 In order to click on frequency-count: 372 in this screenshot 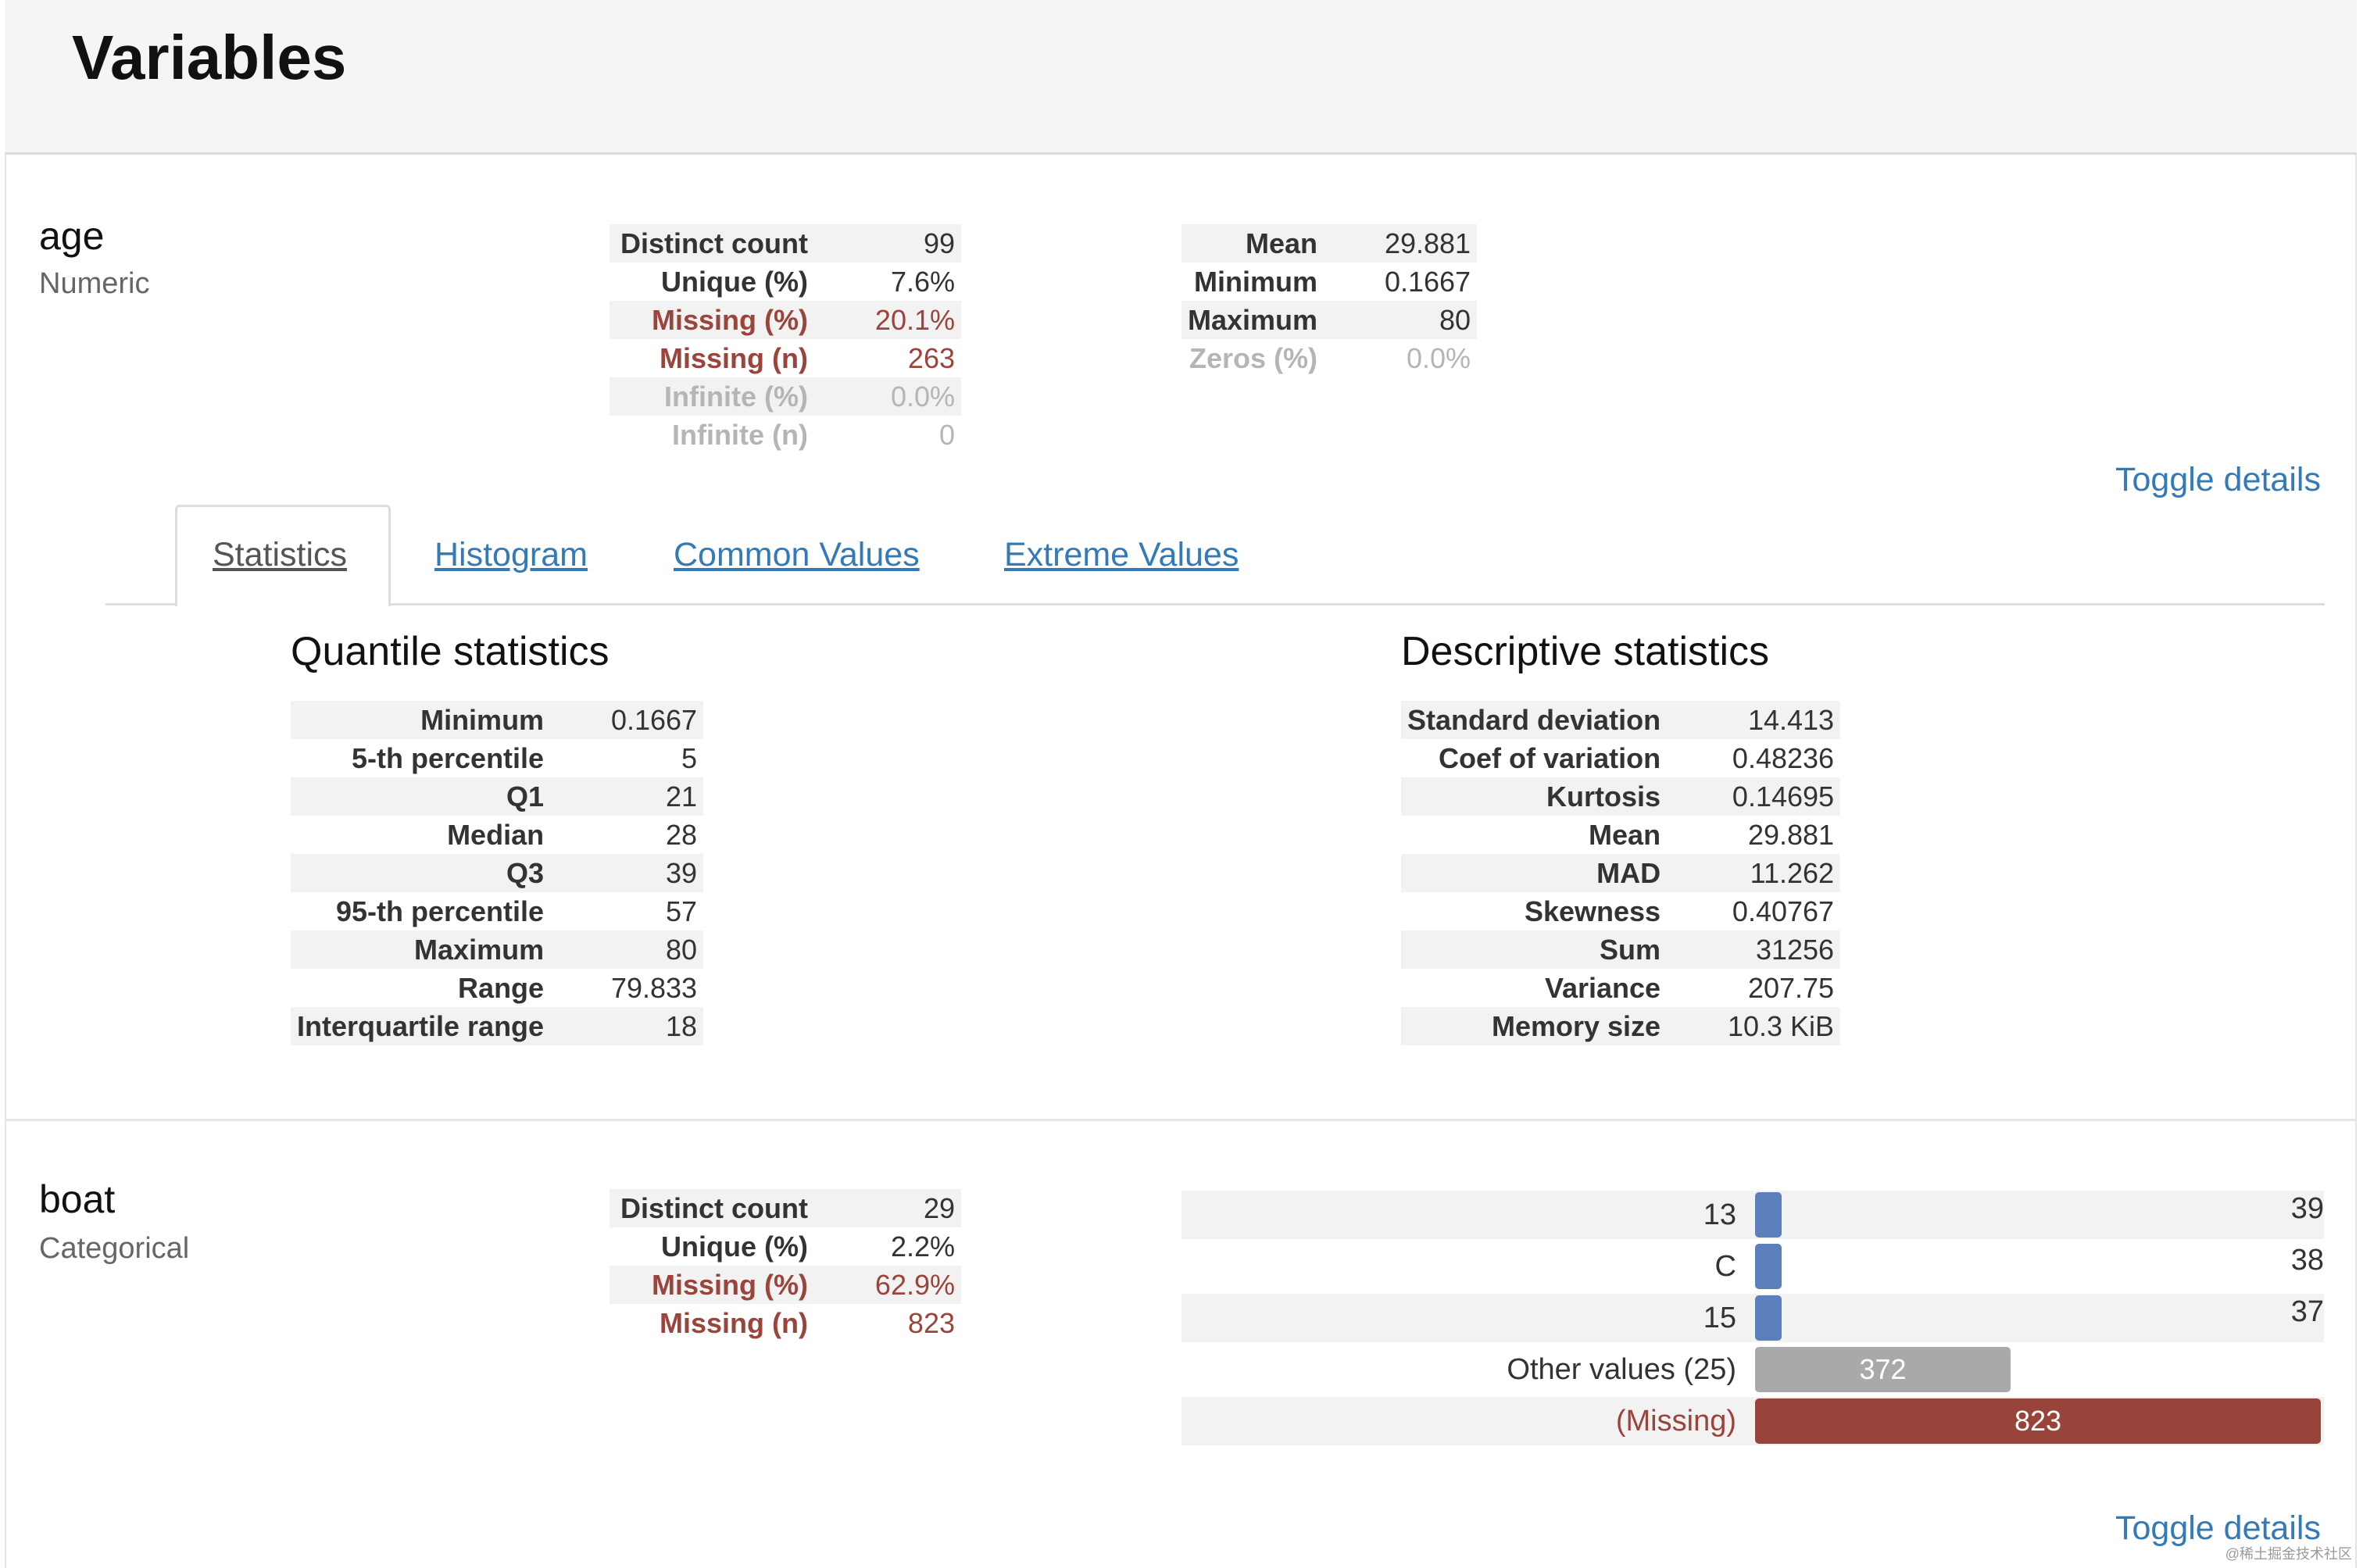, I will do `click(1883, 1369)`.